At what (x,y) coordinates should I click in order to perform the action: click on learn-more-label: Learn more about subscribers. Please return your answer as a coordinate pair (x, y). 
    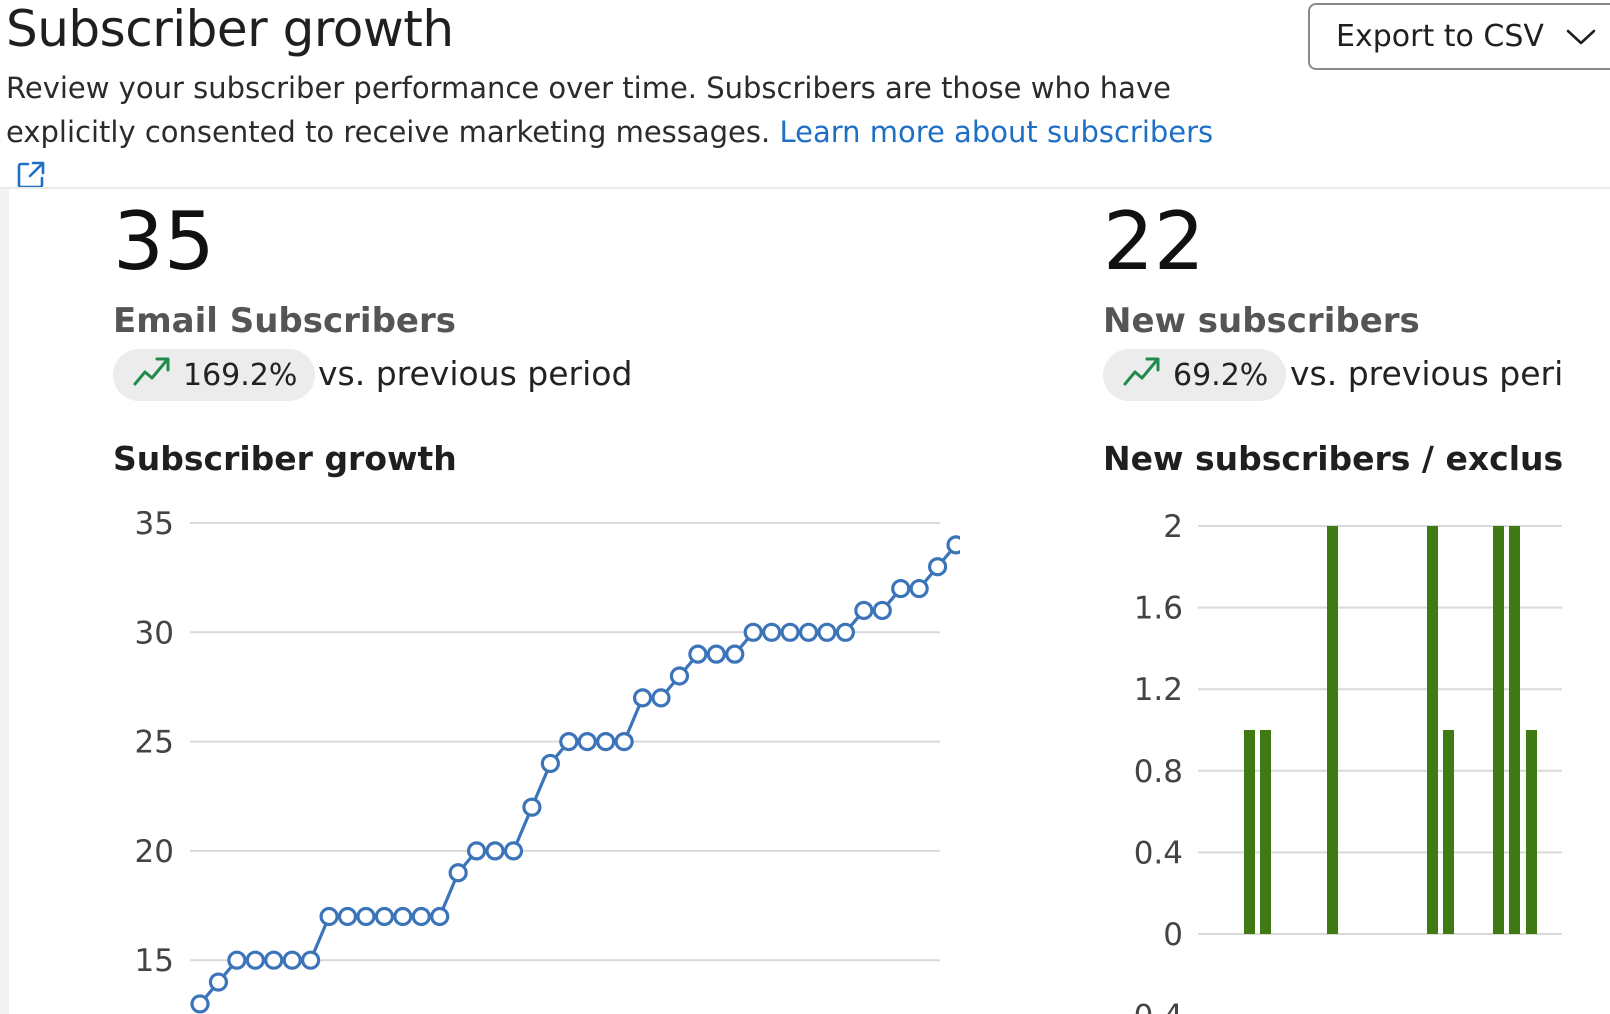
    Looking at the image, I should click on (996, 132).